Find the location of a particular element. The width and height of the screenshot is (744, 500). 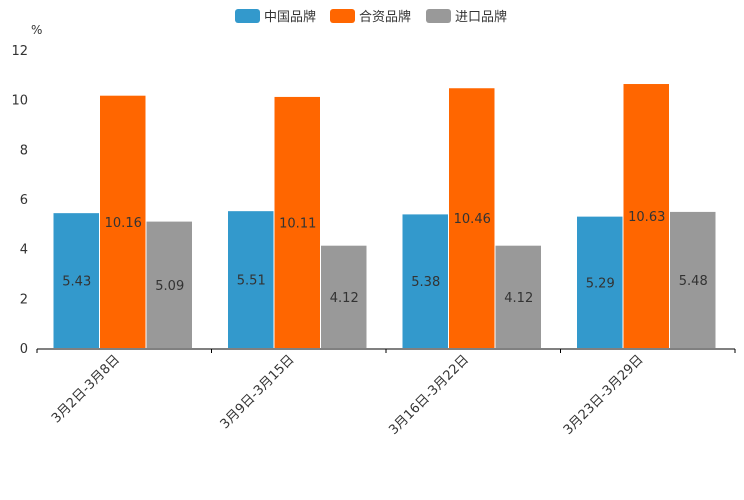

bar-value-label: 10.11 is located at coordinates (297, 223).